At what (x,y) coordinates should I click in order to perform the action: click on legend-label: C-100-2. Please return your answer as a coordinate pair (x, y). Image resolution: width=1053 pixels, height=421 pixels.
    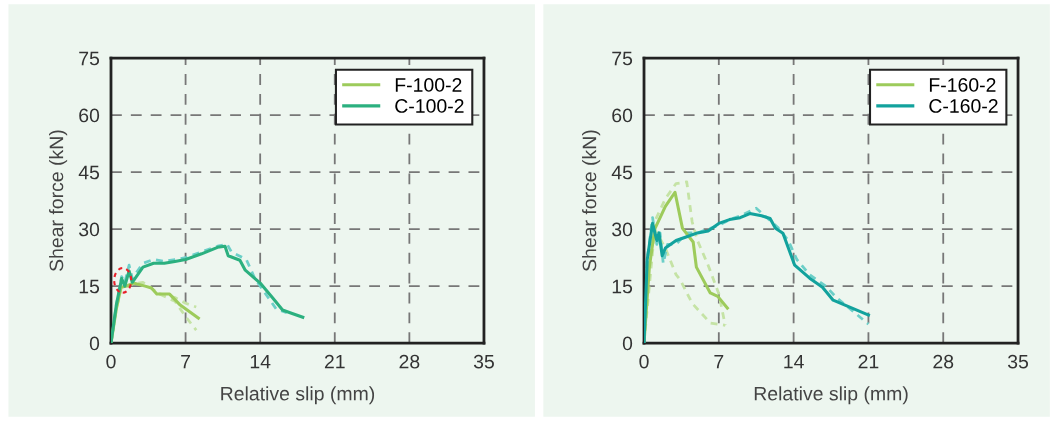
    Looking at the image, I should click on (429, 106).